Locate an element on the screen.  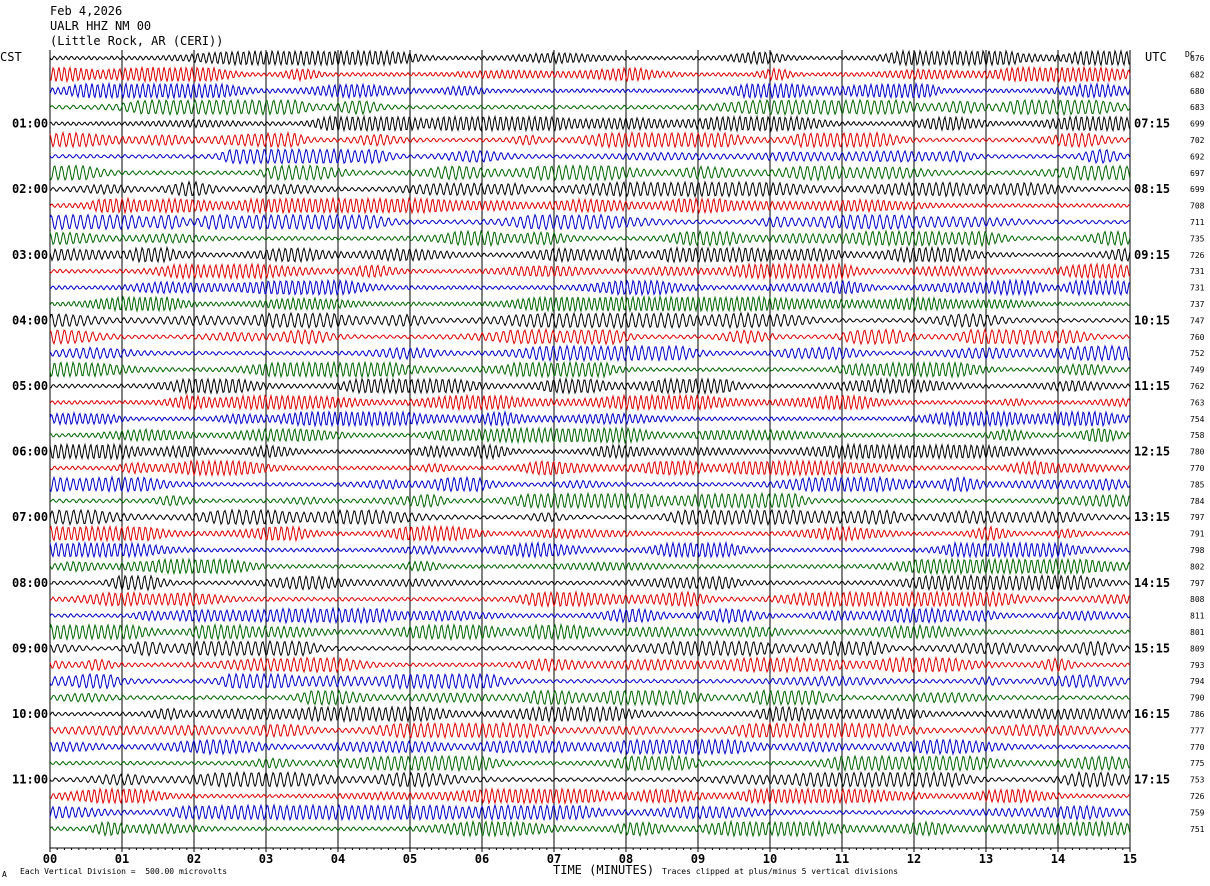
dc-offset-label: 770 is located at coordinates (1197, 747).